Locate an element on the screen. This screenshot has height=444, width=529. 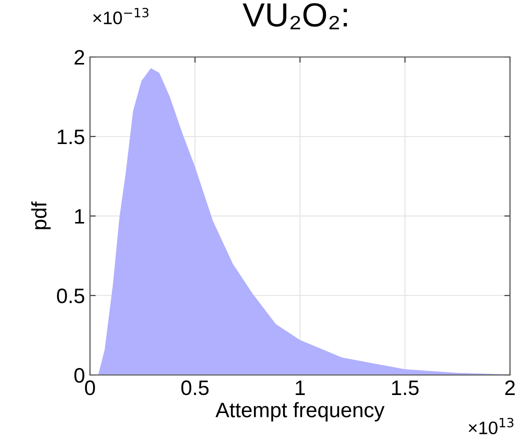
x-axis-title: Attempt frequency is located at coordinates (300, 412).